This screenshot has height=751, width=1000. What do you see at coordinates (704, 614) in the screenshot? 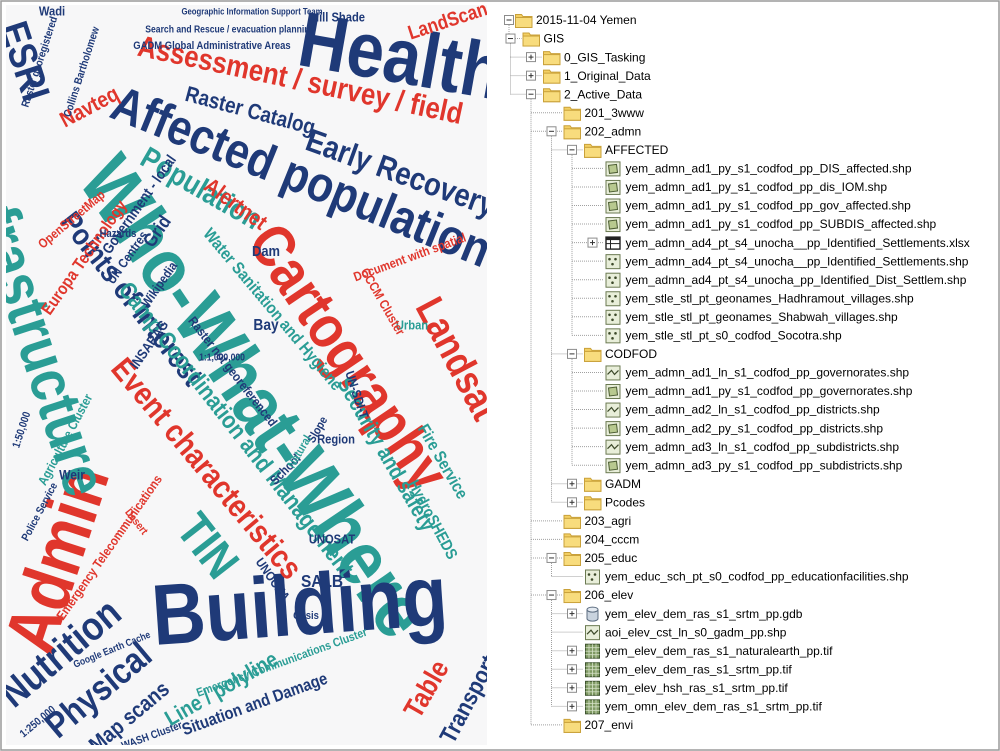
I see `file-label: yem_elev_dem_ras_s1_srtm_pp.gdb` at bounding box center [704, 614].